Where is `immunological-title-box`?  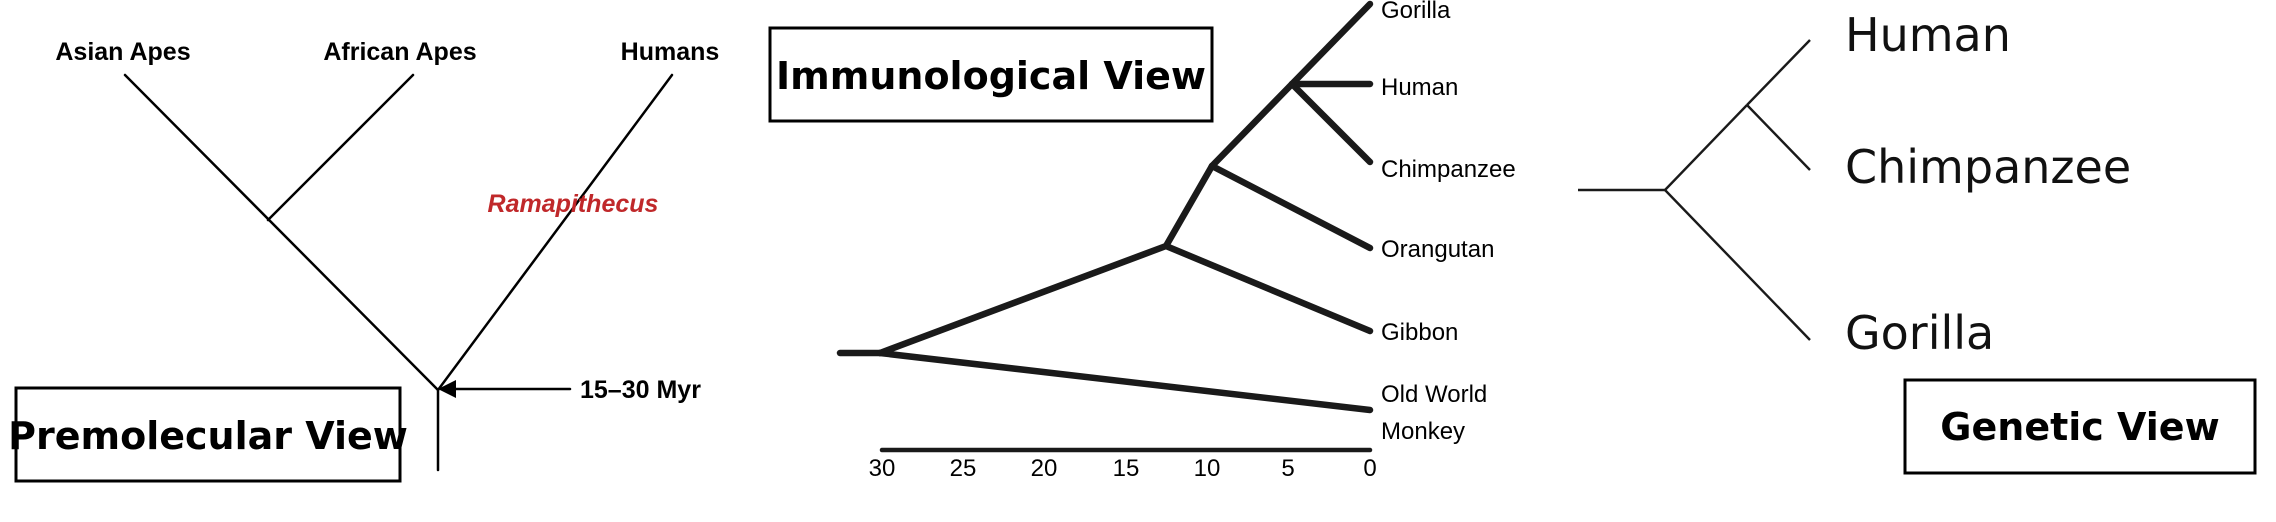
immunological-title-box is located at coordinates (991, 74).